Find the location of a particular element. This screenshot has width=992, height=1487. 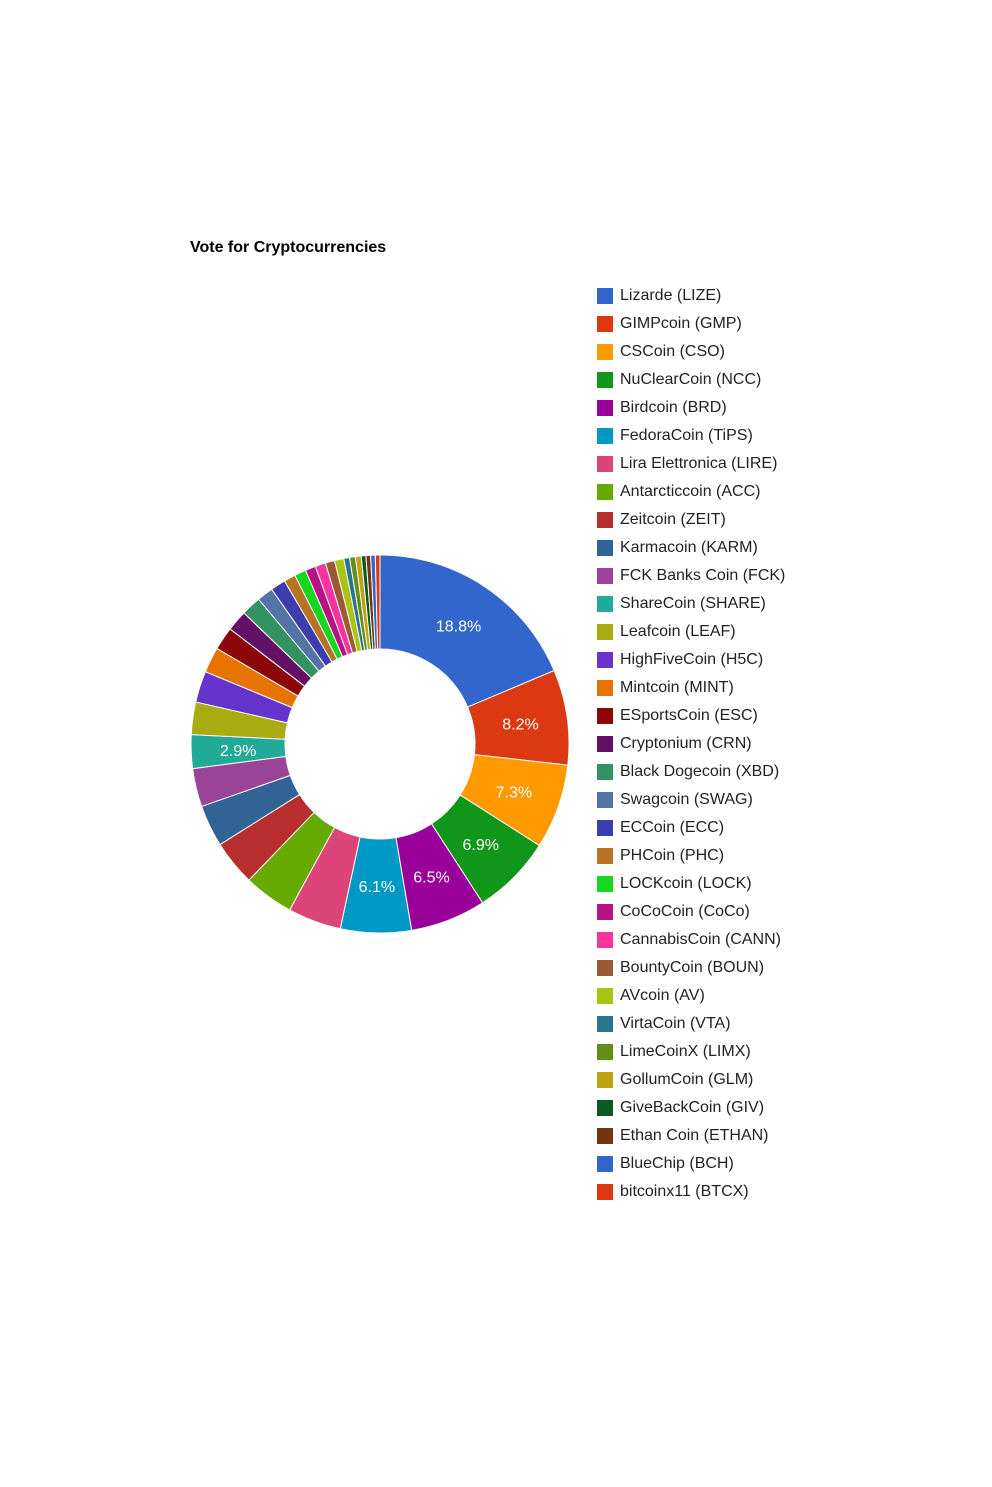

legend-item-5: FedoraCoin (TiPS) is located at coordinates (691, 436).